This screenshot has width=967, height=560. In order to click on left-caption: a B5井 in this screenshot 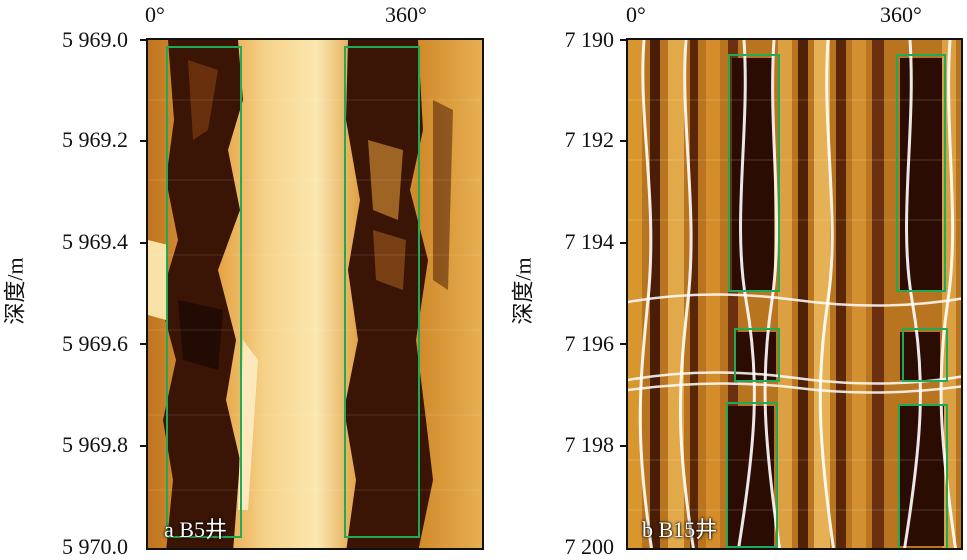, I will do `click(195, 529)`.